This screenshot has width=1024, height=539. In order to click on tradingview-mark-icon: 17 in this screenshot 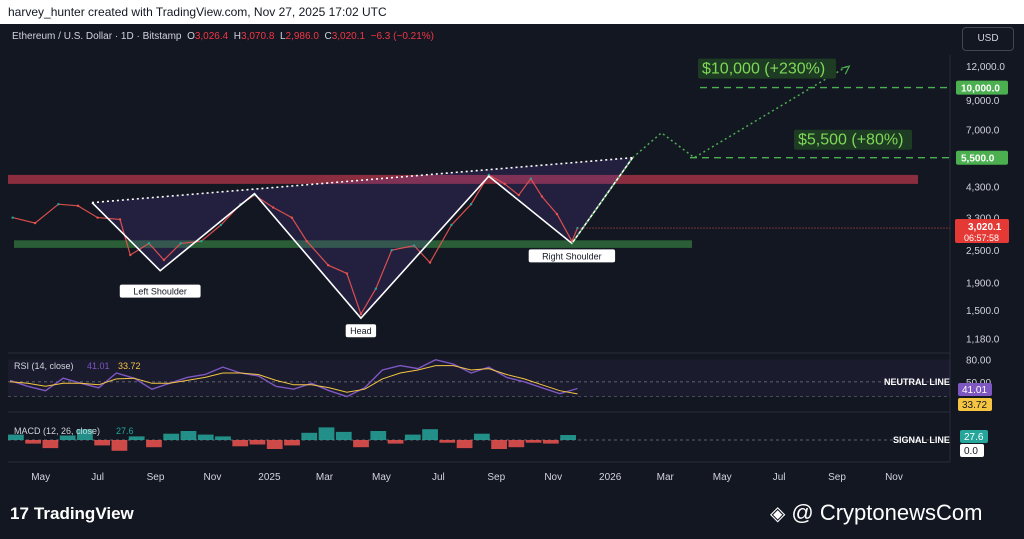, I will do `click(19, 513)`.